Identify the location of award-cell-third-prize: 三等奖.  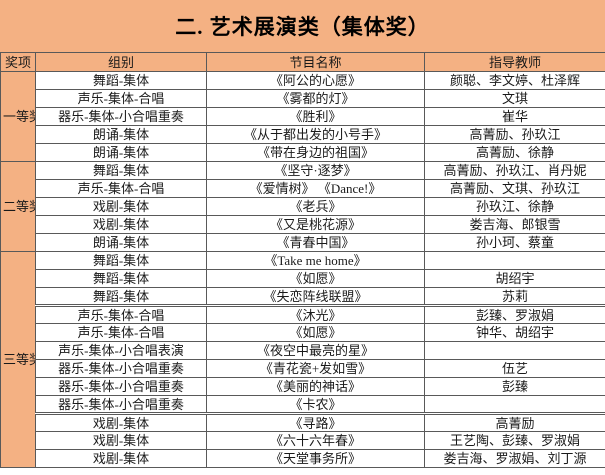
(18, 359).